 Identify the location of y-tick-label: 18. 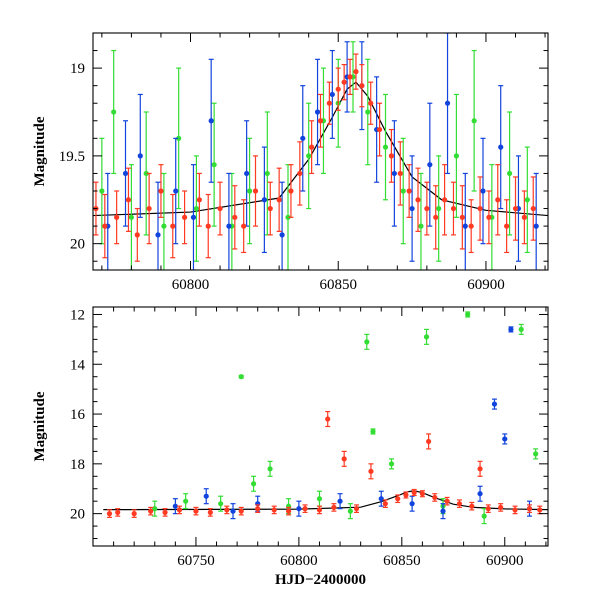
(77, 465).